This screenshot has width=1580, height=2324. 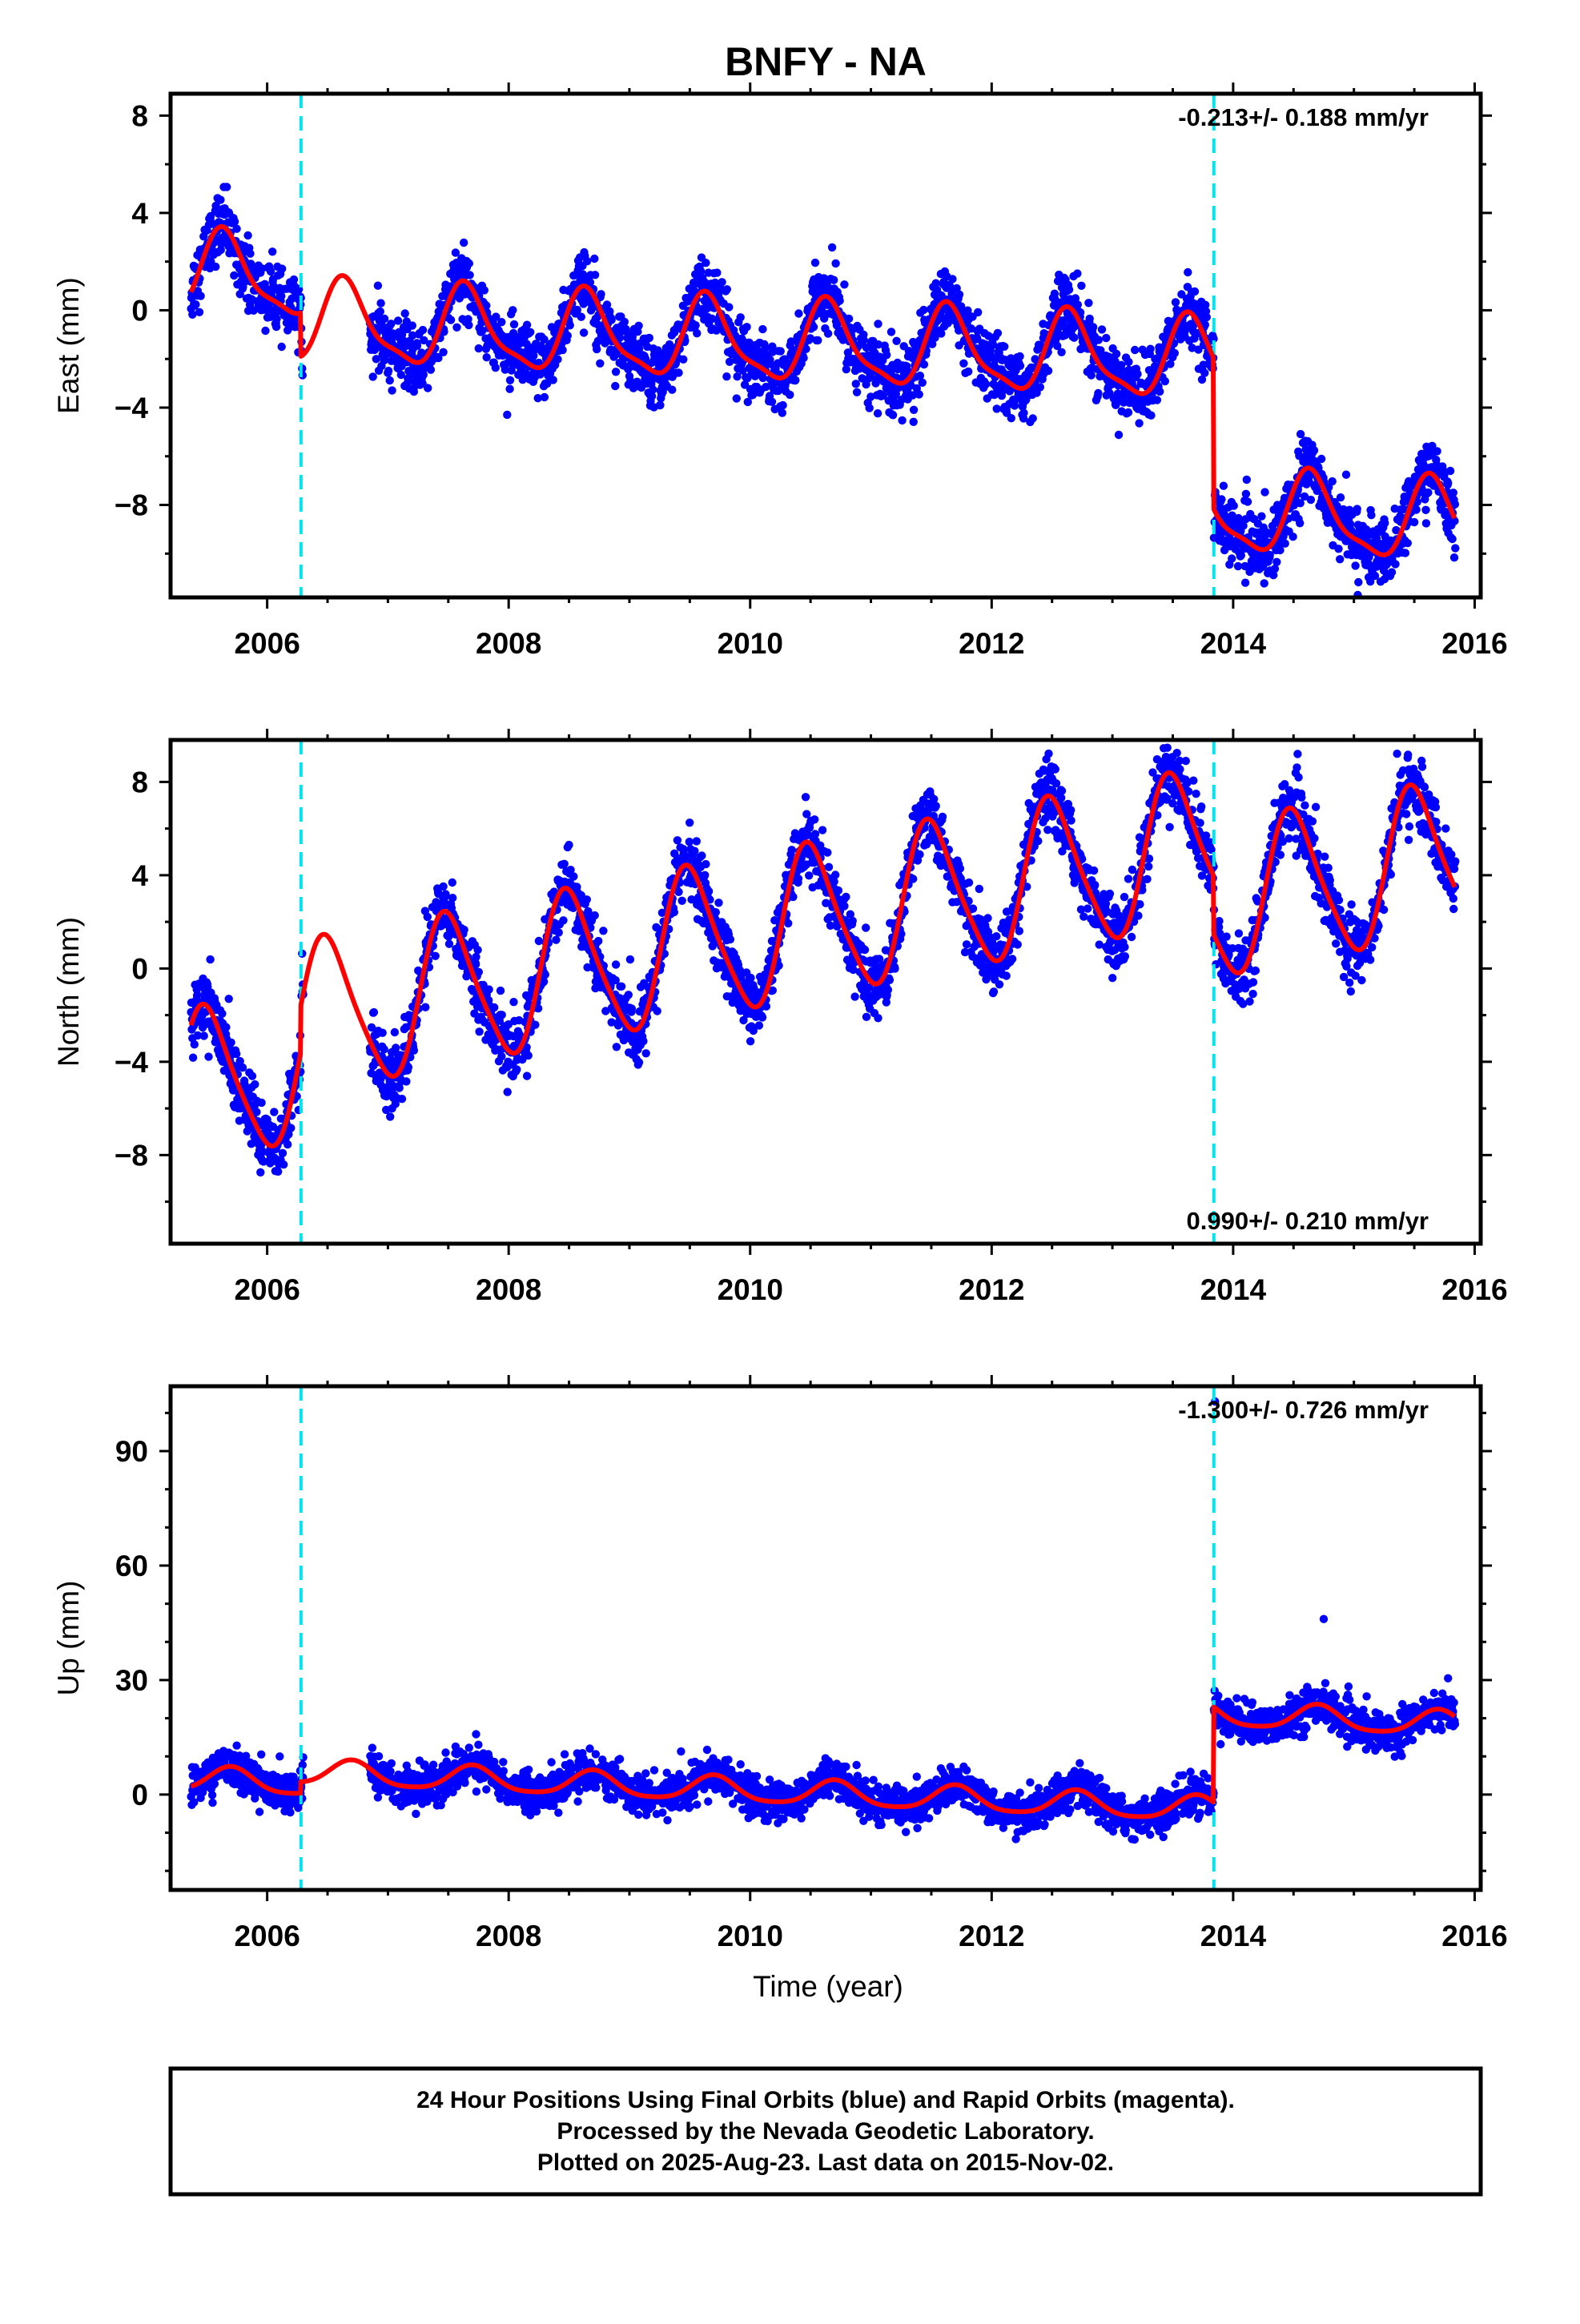 What do you see at coordinates (132, 408) in the screenshot?
I see `y-tick-label: −4` at bounding box center [132, 408].